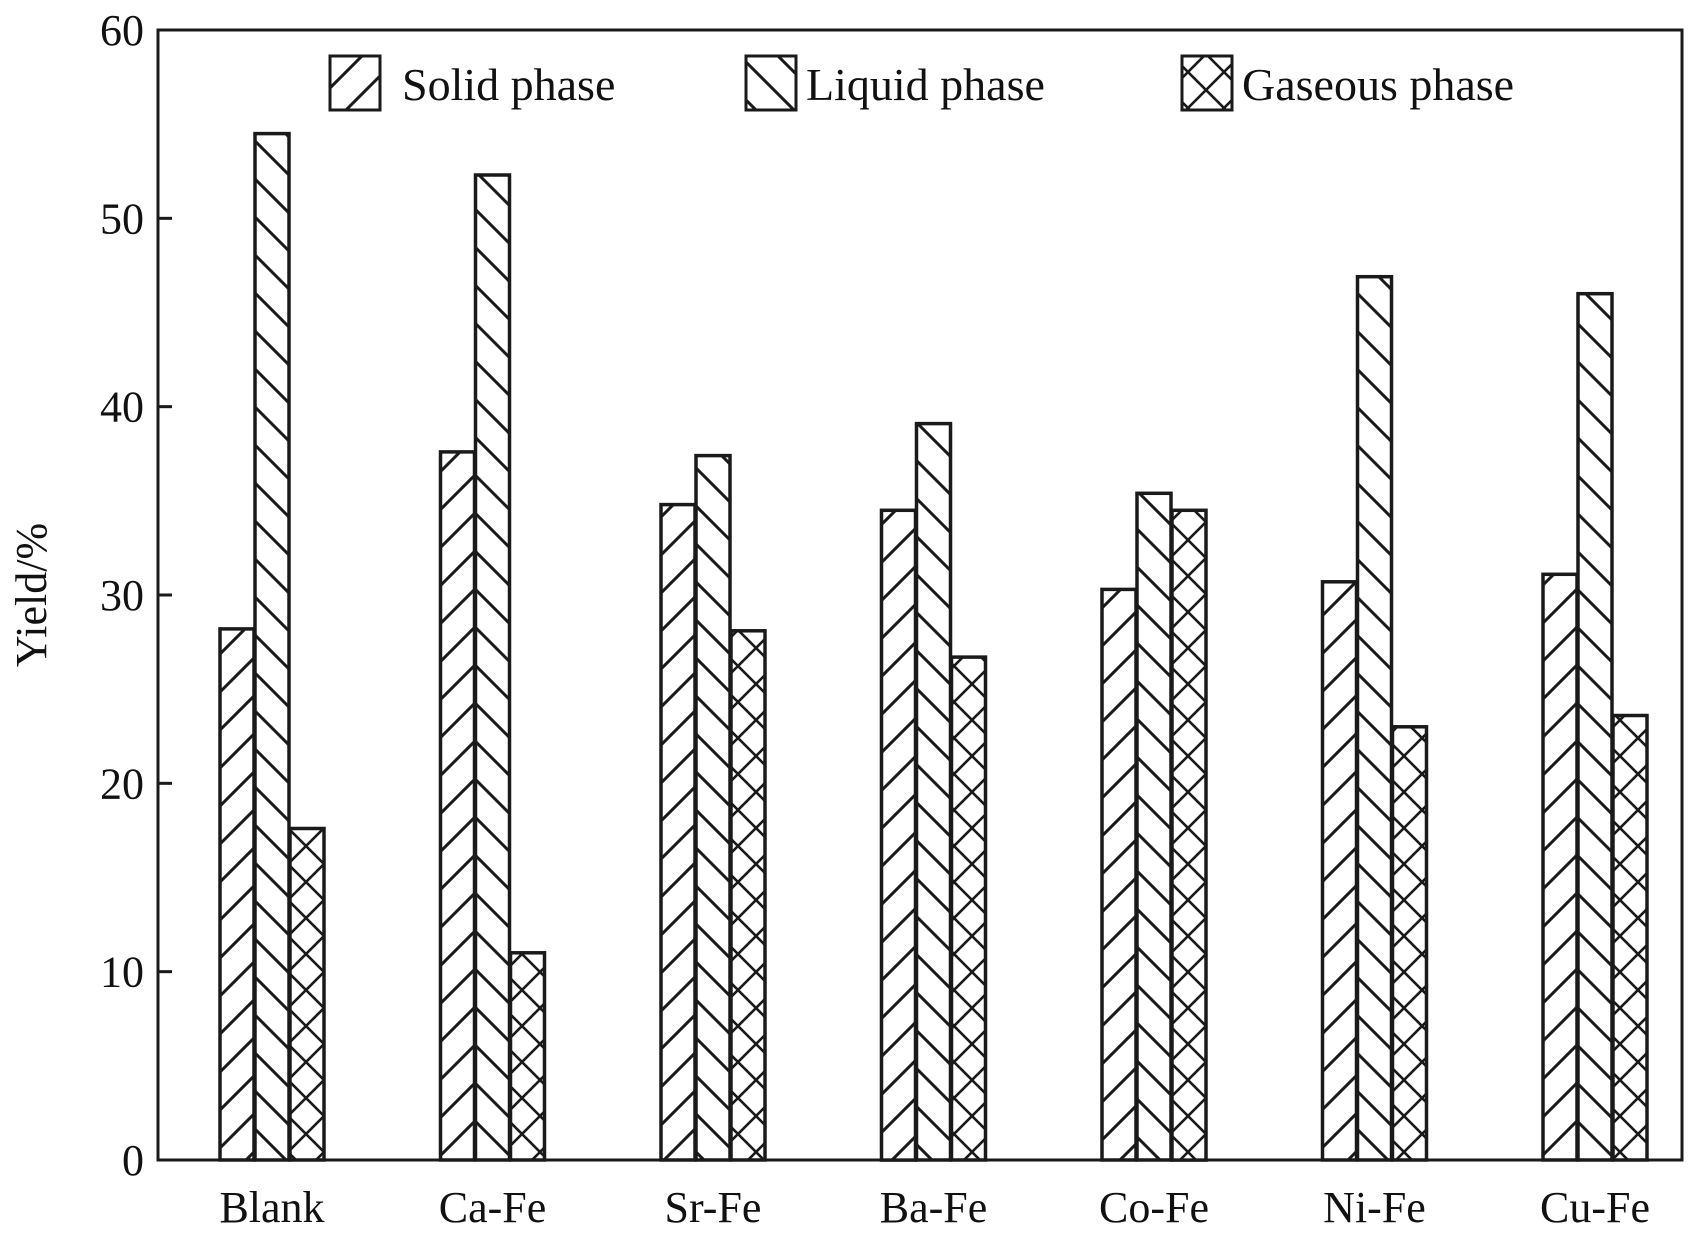  Describe the element at coordinates (1374, 718) in the screenshot. I see `bar-ni-fe-liquid-phase` at that location.